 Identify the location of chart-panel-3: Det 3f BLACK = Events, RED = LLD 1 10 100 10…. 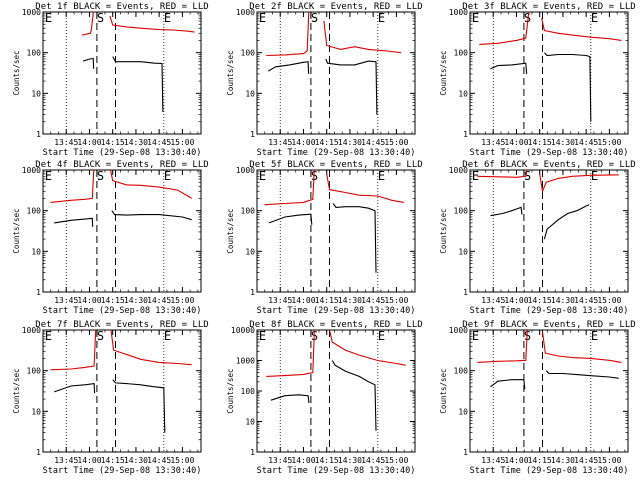
(537, 80).